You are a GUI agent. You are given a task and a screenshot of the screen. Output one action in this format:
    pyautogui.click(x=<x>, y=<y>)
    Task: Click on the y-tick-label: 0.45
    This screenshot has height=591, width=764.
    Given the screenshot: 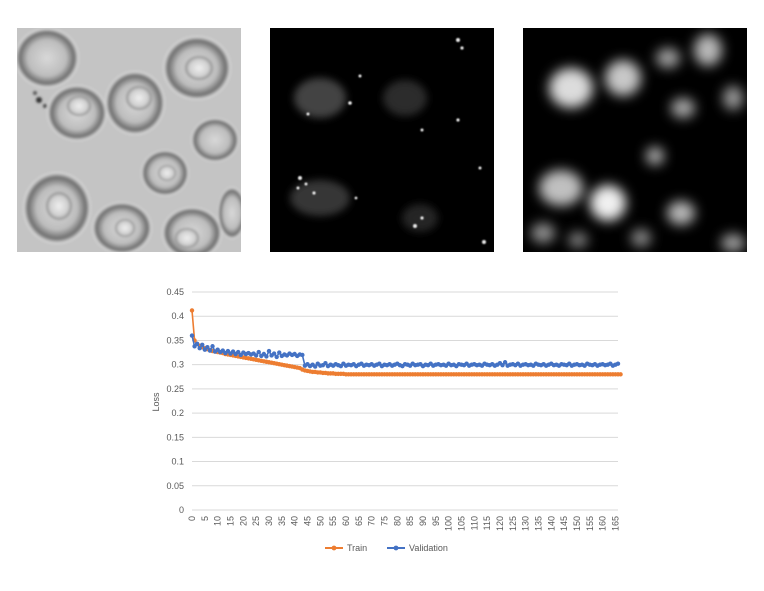 What is the action you would take?
    pyautogui.click(x=175, y=292)
    